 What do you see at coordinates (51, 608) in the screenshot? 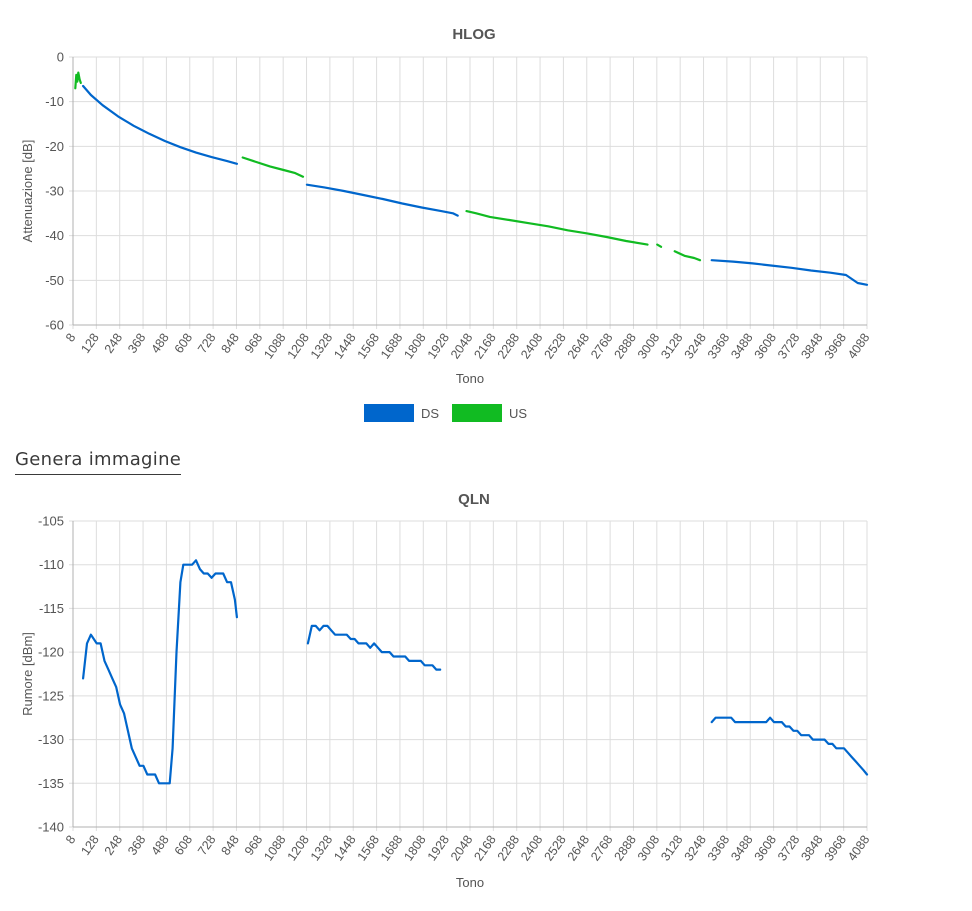
I see `y-tick-label: -115` at bounding box center [51, 608].